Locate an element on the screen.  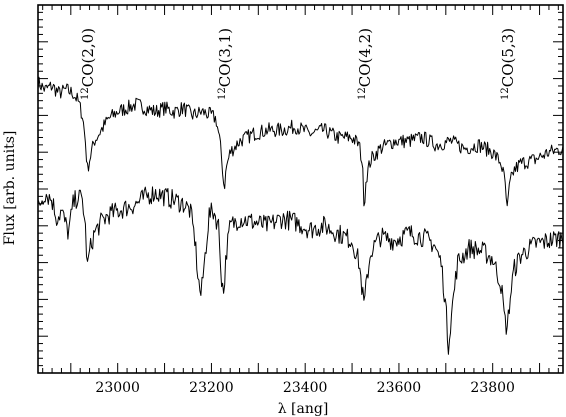
x-tick-labels: 23000 23200 23400 23600 23800 is located at coordinates (305, 388).